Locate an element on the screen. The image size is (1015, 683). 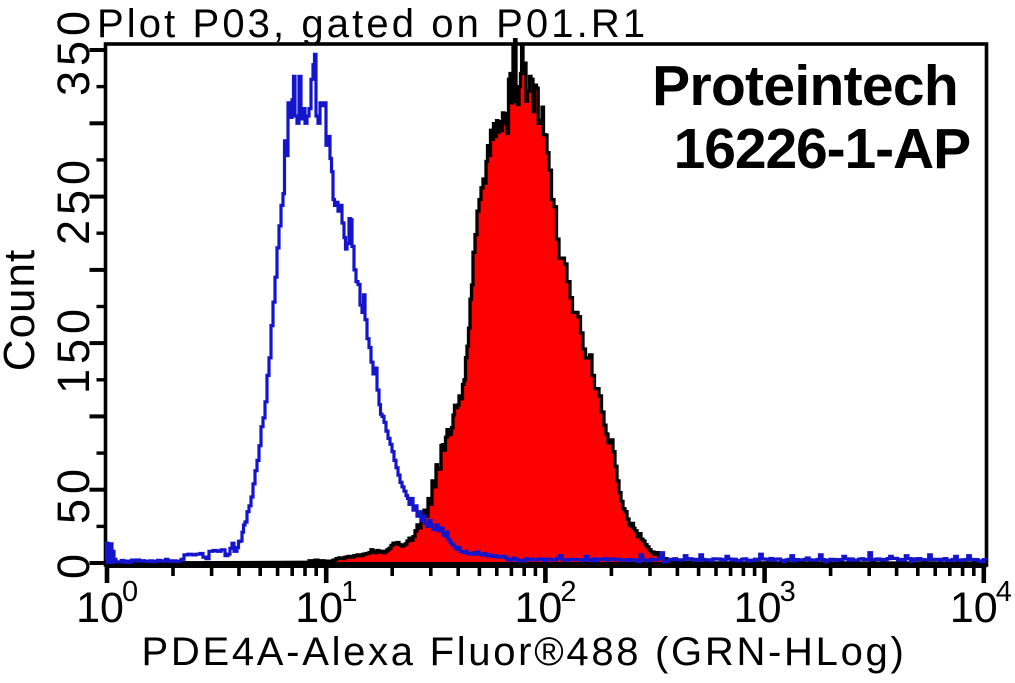
svg-text: Count is located at coordinates (22, 310).